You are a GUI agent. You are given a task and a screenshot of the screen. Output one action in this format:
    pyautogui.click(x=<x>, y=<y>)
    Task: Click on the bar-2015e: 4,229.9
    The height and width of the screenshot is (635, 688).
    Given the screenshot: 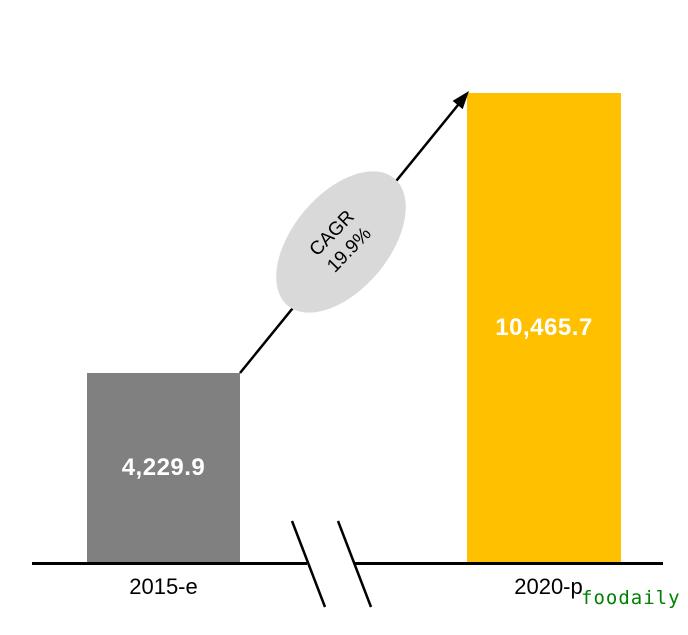 What is the action you would take?
    pyautogui.click(x=163, y=468)
    